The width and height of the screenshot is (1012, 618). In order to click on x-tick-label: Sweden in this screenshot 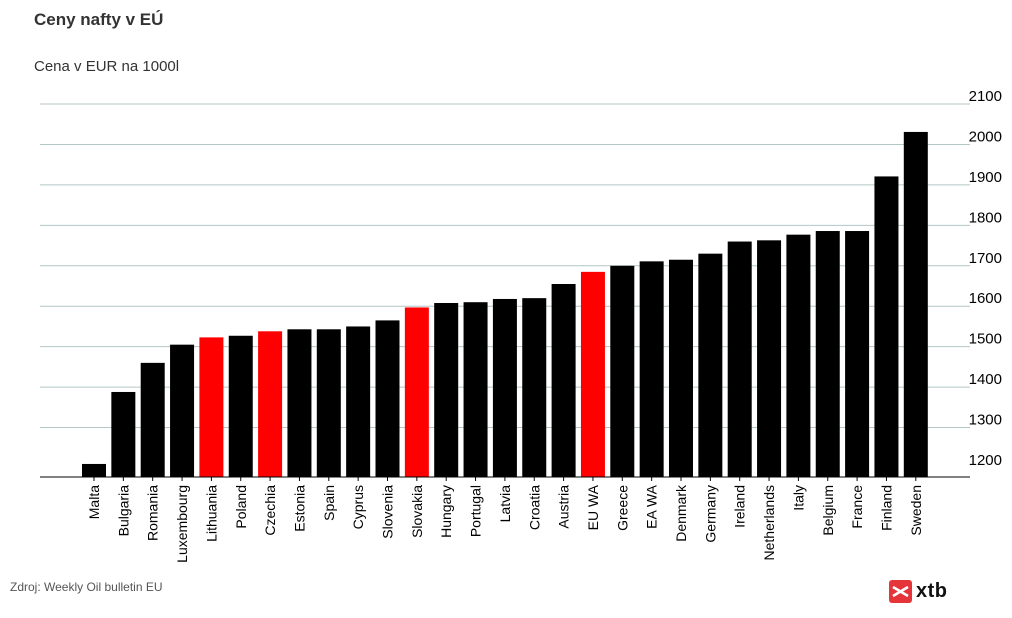, I will do `click(916, 510)`.